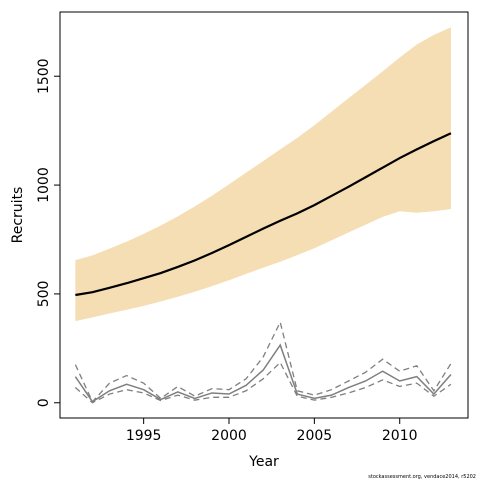 This screenshot has height=480, width=480. What do you see at coordinates (400, 436) in the screenshot?
I see `x-tick-label: 2010` at bounding box center [400, 436].